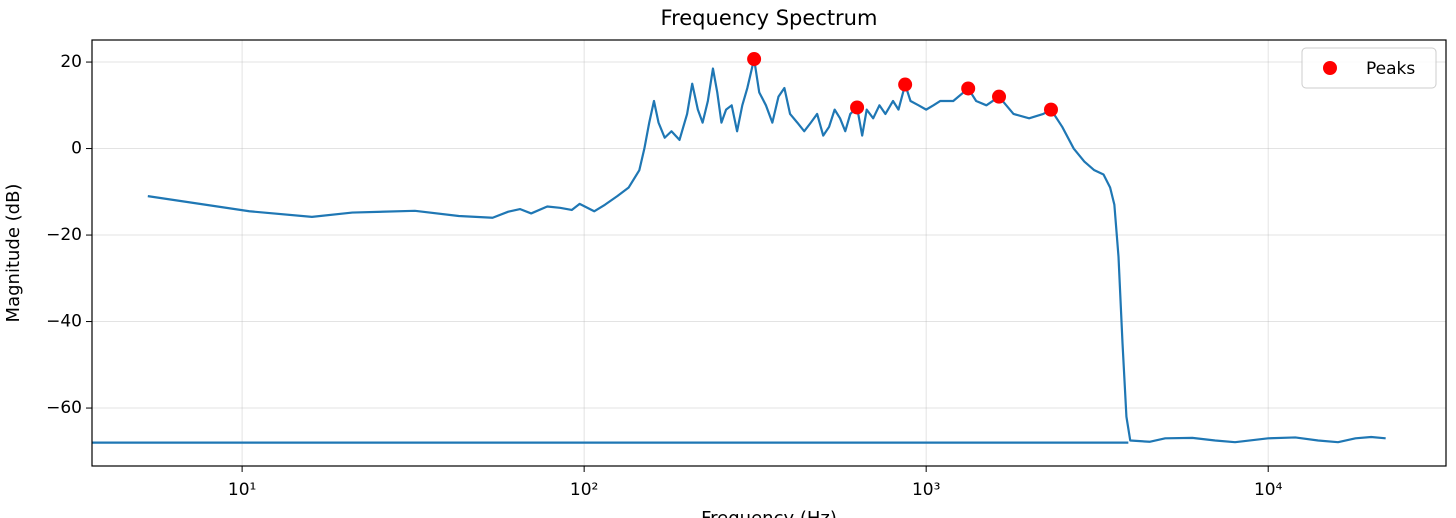 The image size is (1456, 518). I want to click on y-tick-label: 0, so click(76, 149).